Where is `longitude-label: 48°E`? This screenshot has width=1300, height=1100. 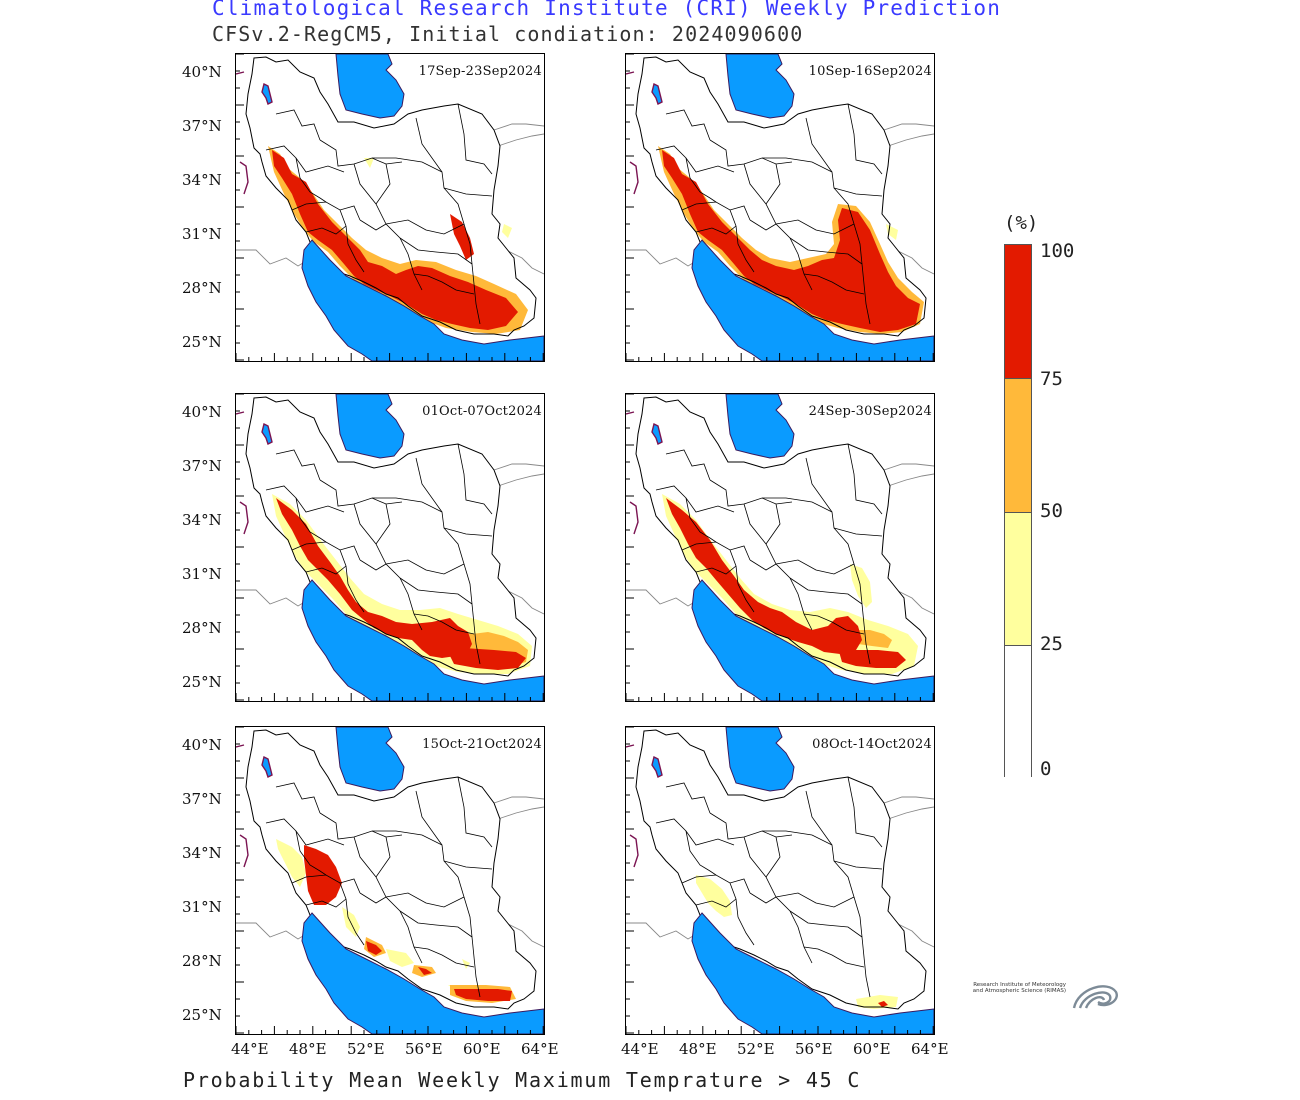
longitude-label: 48°E is located at coordinates (698, 1049).